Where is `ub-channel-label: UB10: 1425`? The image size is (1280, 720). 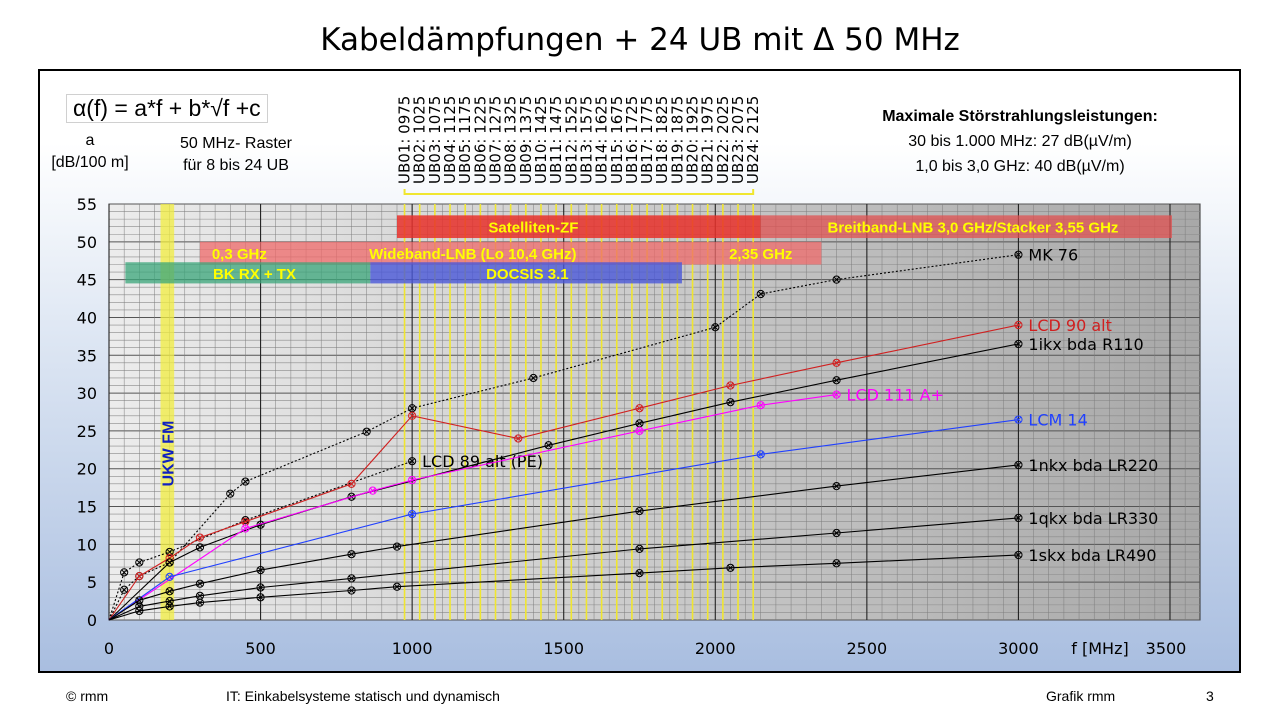
ub-channel-label: UB10: 1425 is located at coordinates (541, 140).